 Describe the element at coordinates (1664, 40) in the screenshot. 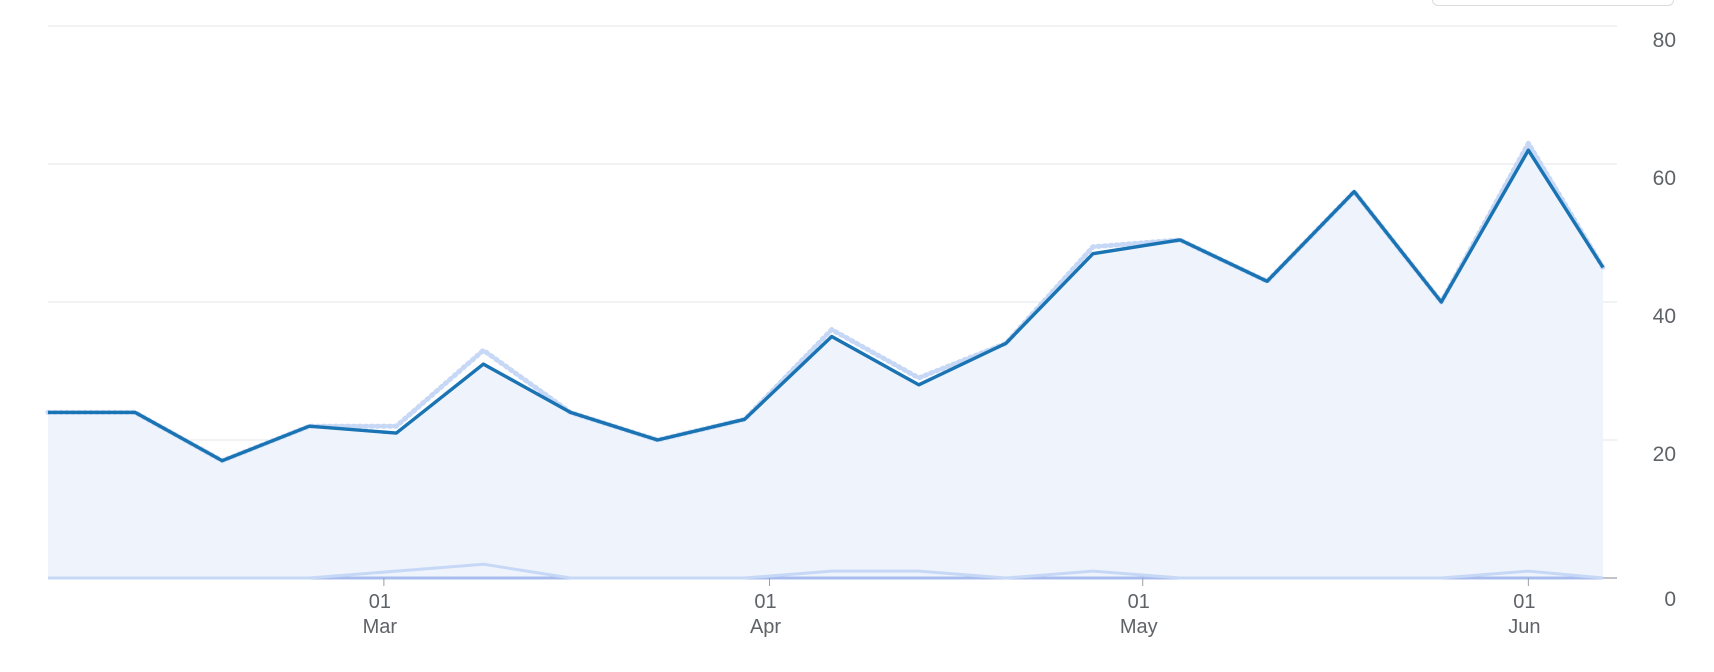

I see `y-tick-label: 80` at that location.